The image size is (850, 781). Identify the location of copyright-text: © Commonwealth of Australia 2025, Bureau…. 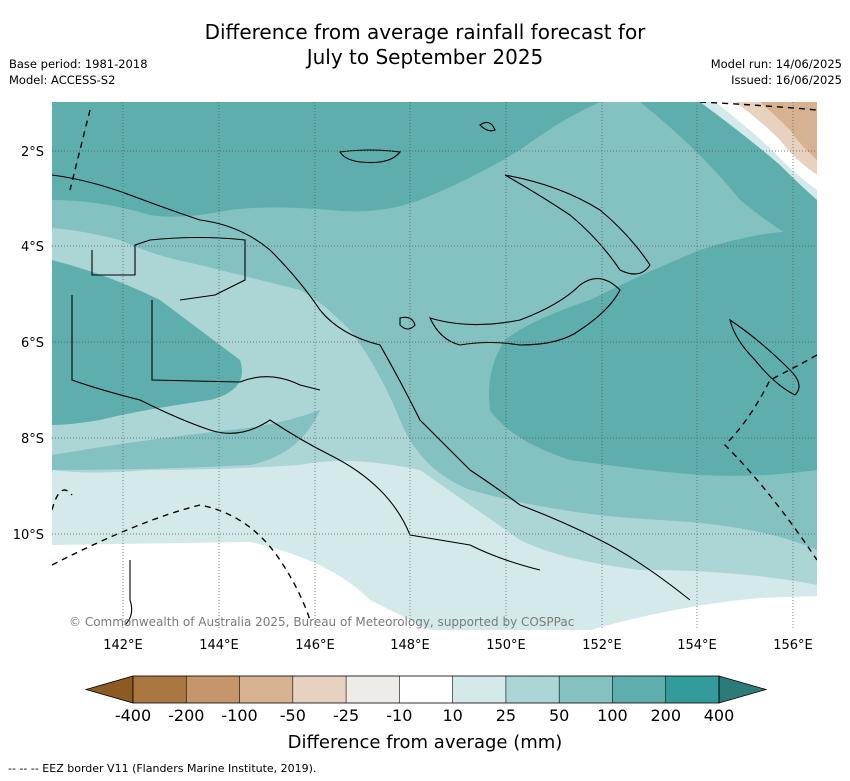
(321, 622).